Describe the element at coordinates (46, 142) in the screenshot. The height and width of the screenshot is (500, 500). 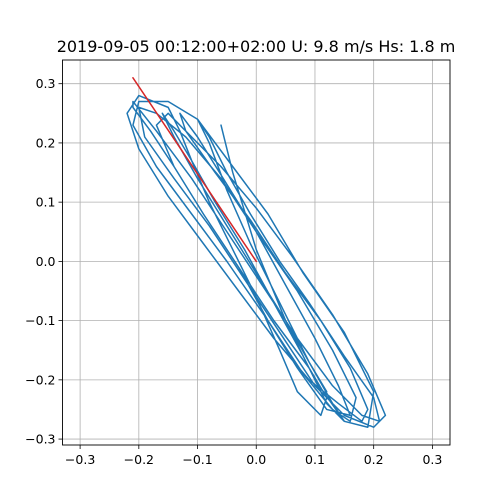
I see `y-tick-label: 0.2` at that location.